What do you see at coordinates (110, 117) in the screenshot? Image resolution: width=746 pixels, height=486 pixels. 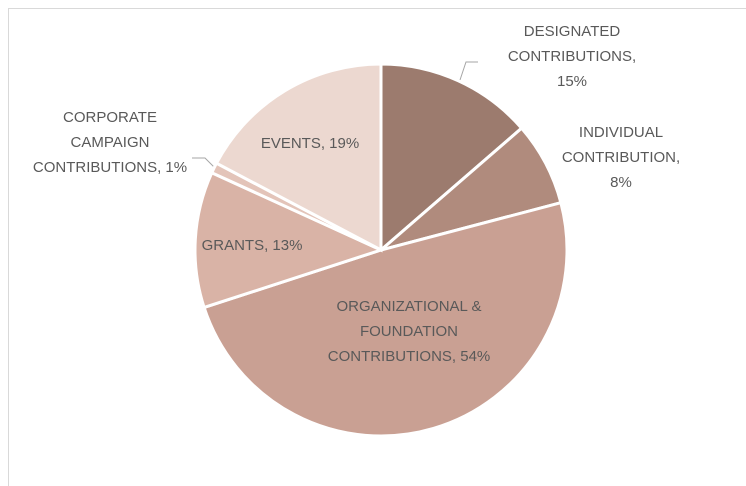 I see `data-label-line: CORPORATE` at bounding box center [110, 117].